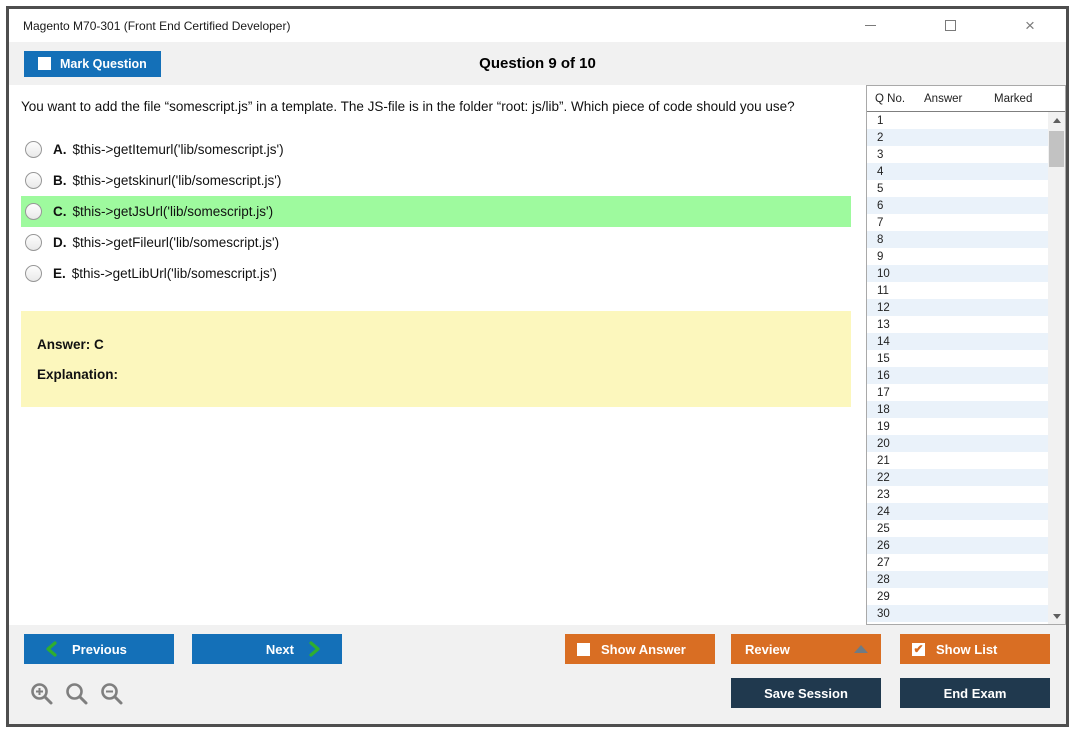 This screenshot has width=1075, height=741. I want to click on option-letter: B., so click(60, 181).